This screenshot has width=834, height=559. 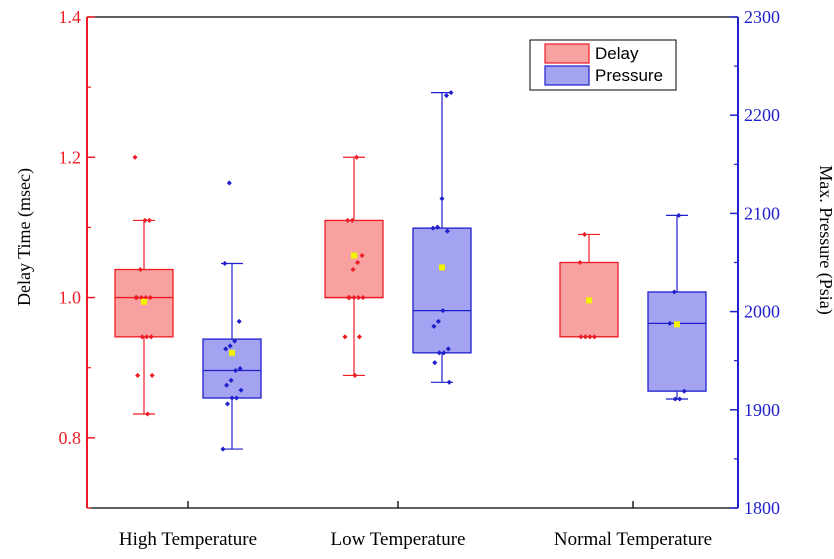 I want to click on x-axis-category-label: Low Temperature, so click(x=398, y=539).